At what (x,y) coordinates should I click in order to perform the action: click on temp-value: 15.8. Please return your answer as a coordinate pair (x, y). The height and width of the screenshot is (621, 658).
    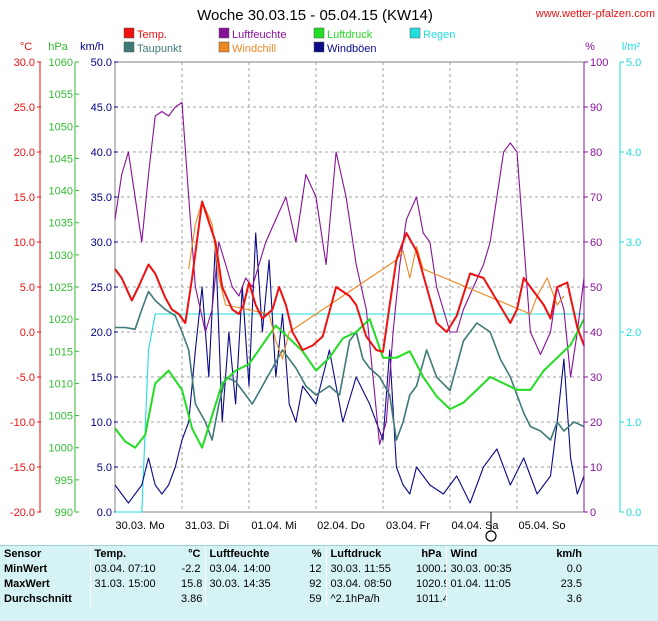
    Looking at the image, I should click on (192, 583).